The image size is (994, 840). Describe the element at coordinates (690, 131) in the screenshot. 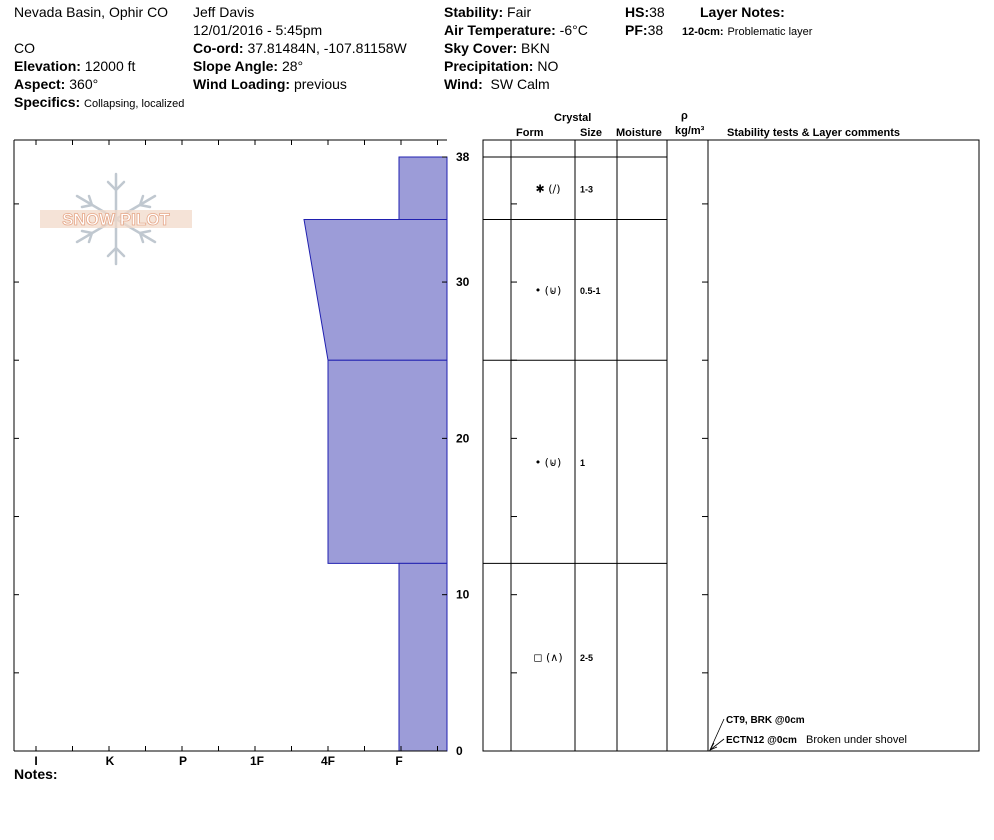

I see `density-unit: kg/m³` at that location.